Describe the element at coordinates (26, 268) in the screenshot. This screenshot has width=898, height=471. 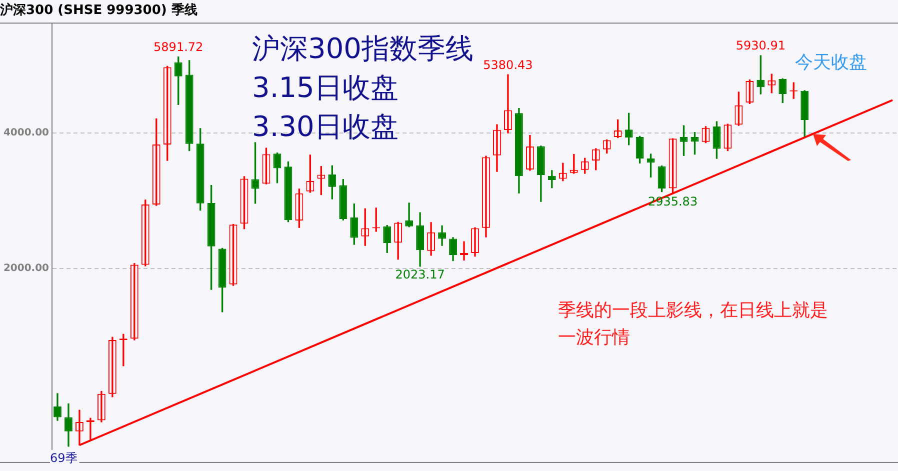
I see `y-tick-label: 2000.00` at that location.